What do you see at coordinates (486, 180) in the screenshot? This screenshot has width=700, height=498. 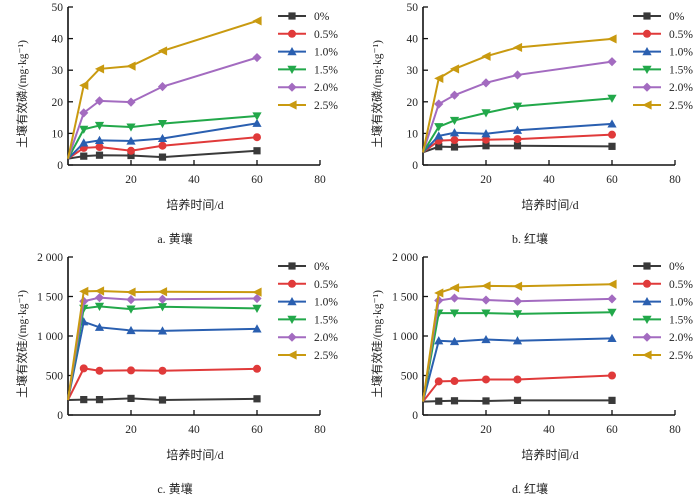 I see `x-tick-label: 20` at bounding box center [486, 180].